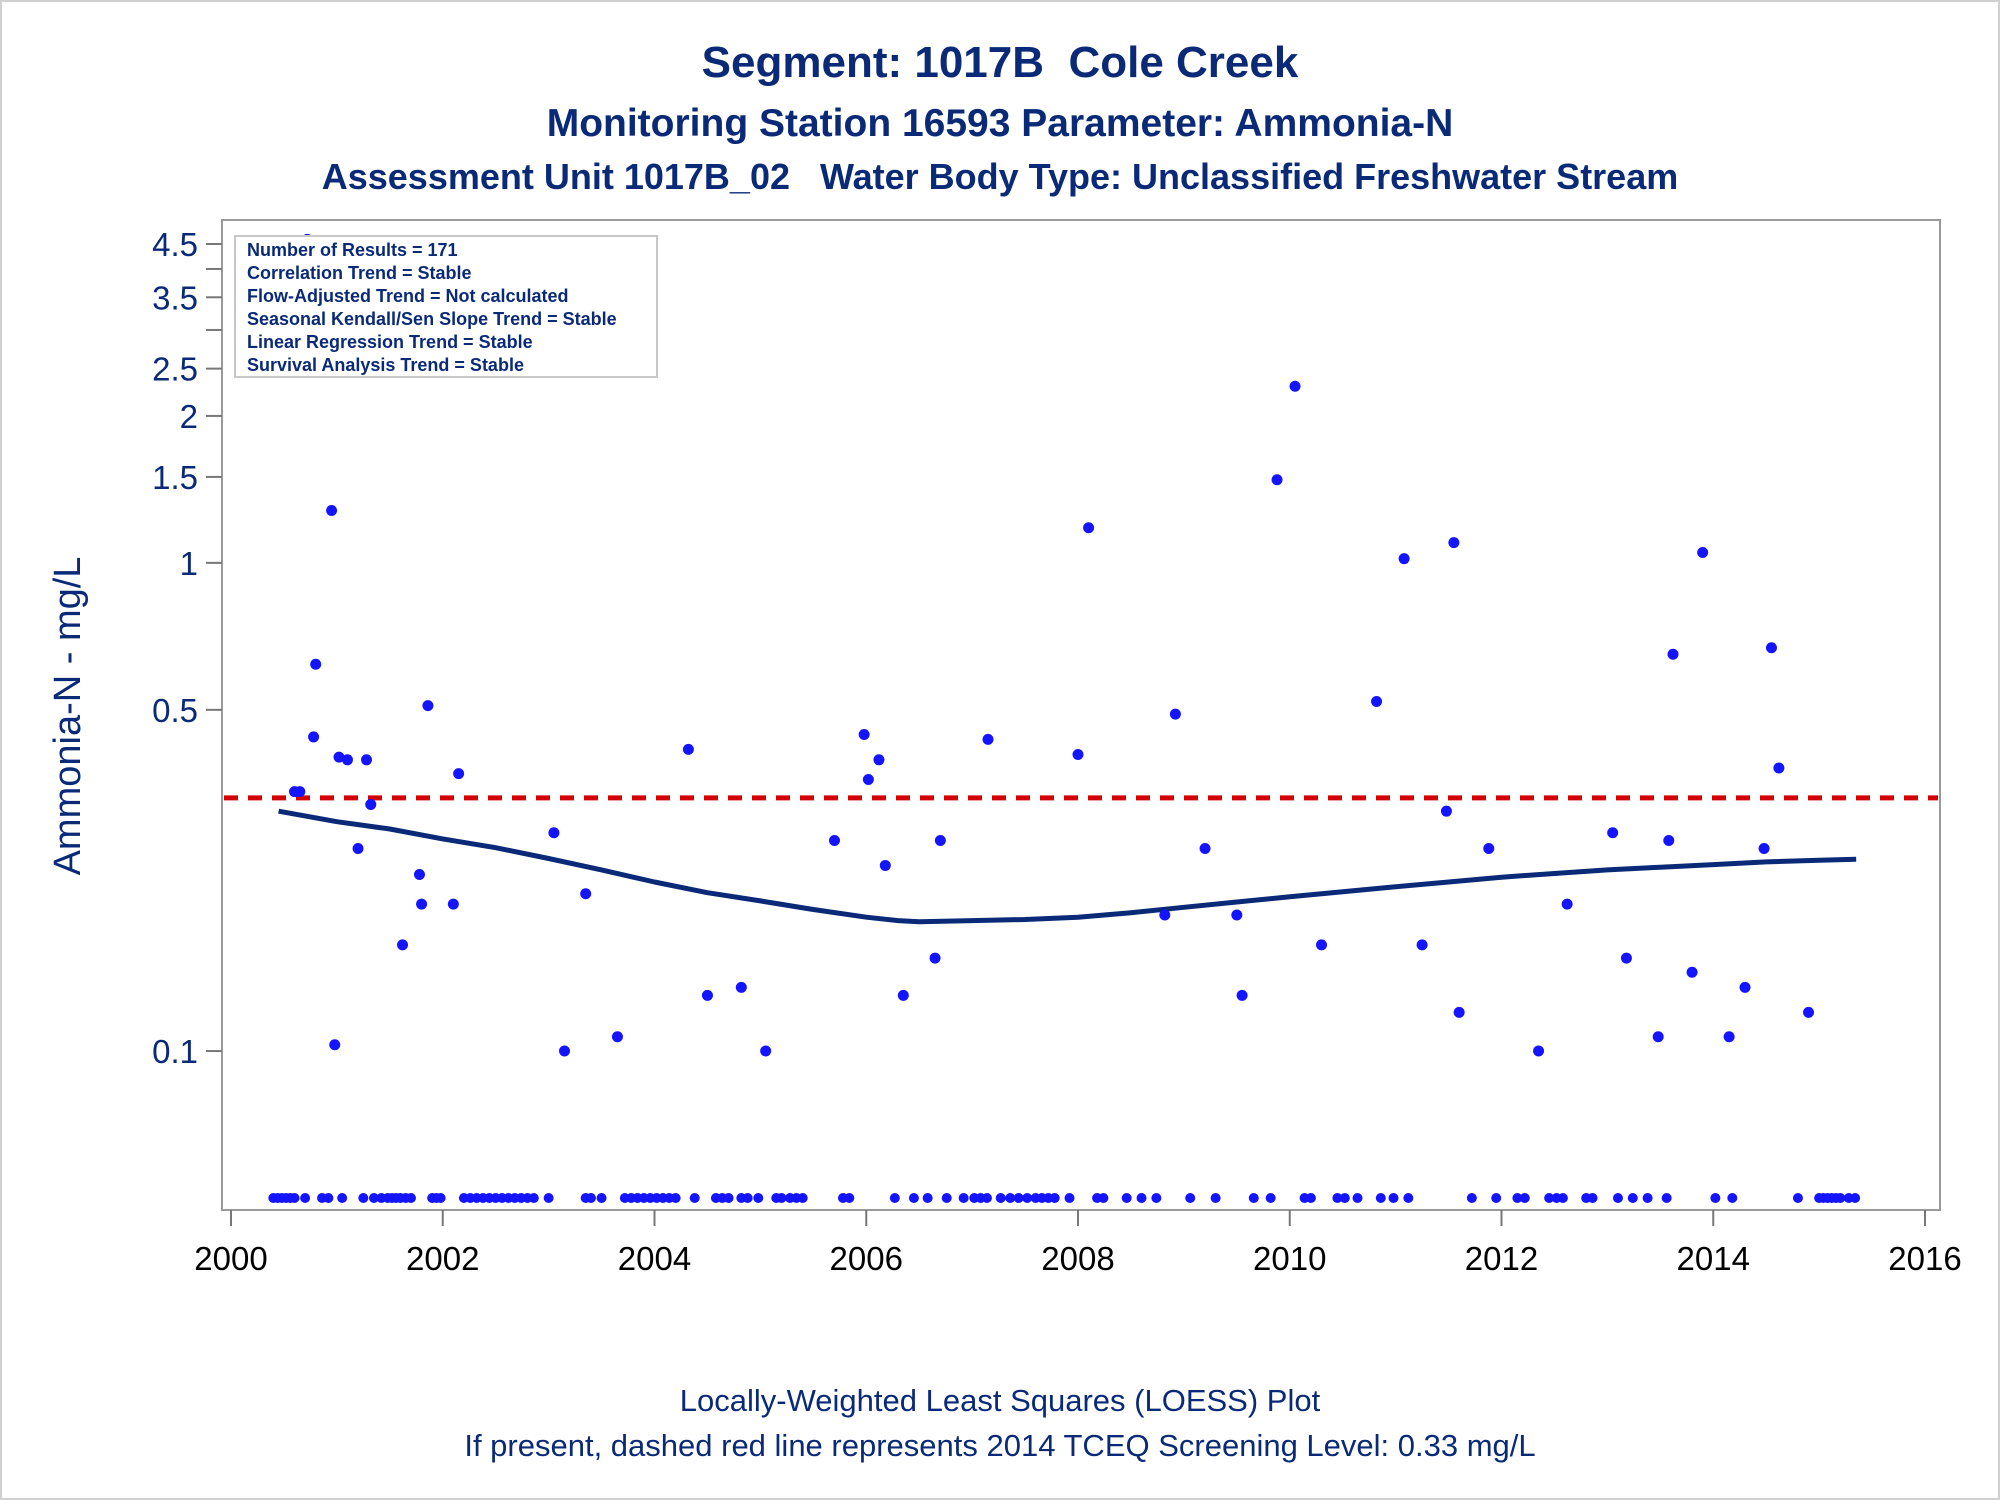 This screenshot has width=2000, height=1500. What do you see at coordinates (175, 244) in the screenshot?
I see `y-tick-label-9: 4.5` at bounding box center [175, 244].